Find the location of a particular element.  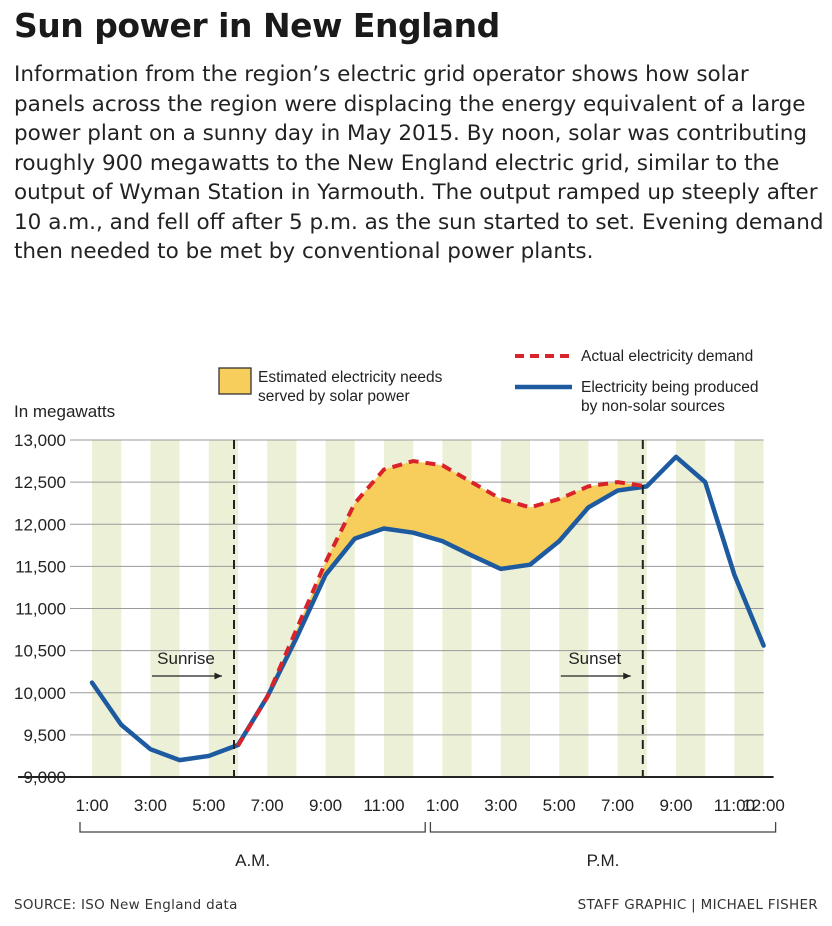

y-tick-label: 9,500 is located at coordinates (44, 735).